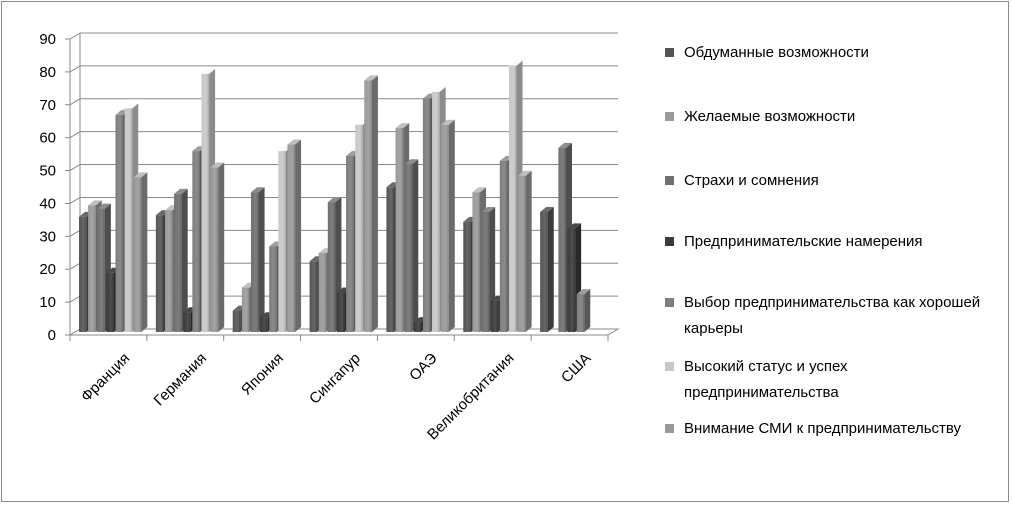 Image resolution: width=1012 pixels, height=505 pixels. Describe the element at coordinates (47, 72) in the screenshot. I see `y-tick-label: 80` at that location.